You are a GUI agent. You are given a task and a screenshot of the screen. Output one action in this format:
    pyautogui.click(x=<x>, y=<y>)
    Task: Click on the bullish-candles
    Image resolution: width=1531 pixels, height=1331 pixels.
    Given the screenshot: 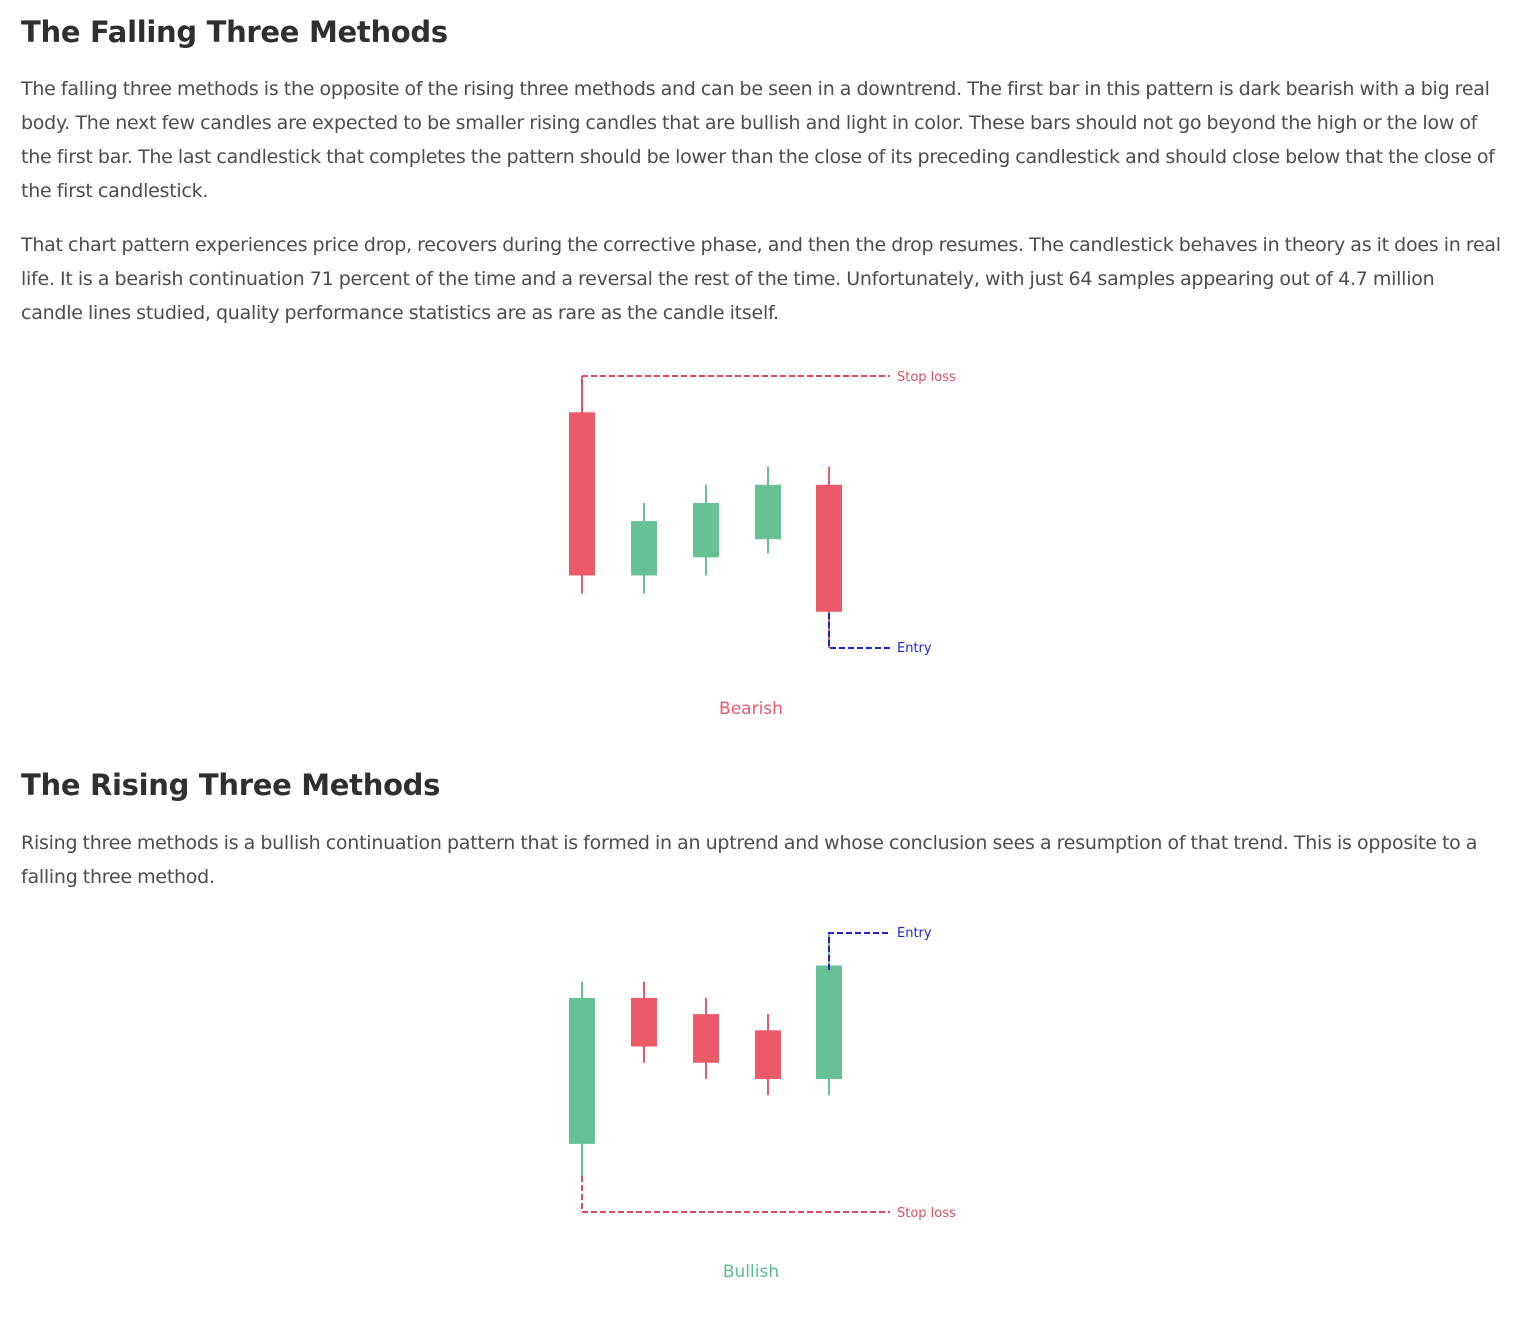 What is the action you would take?
    pyautogui.click(x=705, y=1055)
    